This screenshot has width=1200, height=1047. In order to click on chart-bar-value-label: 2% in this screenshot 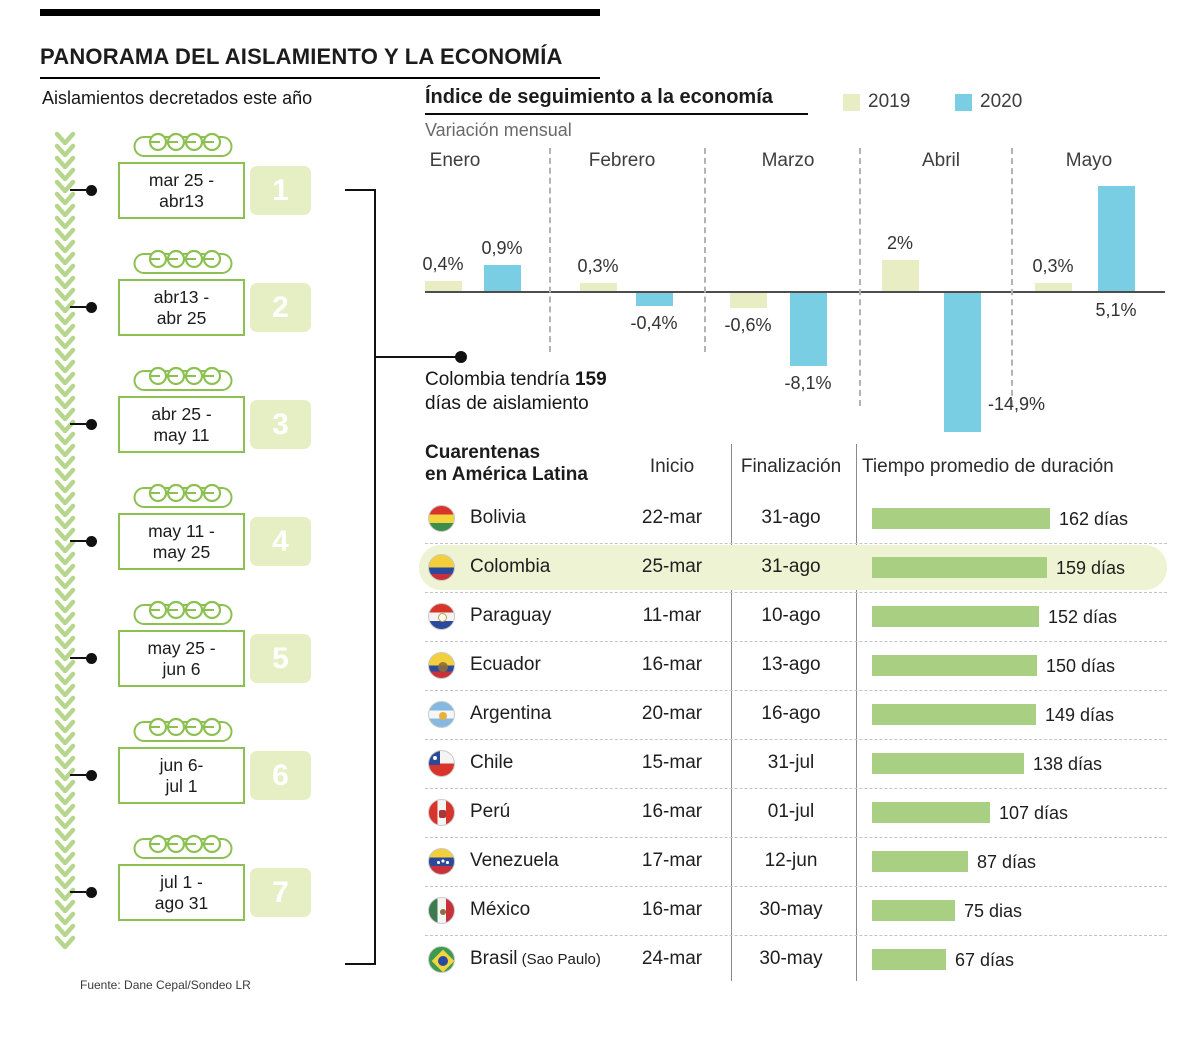, I will do `click(900, 243)`.